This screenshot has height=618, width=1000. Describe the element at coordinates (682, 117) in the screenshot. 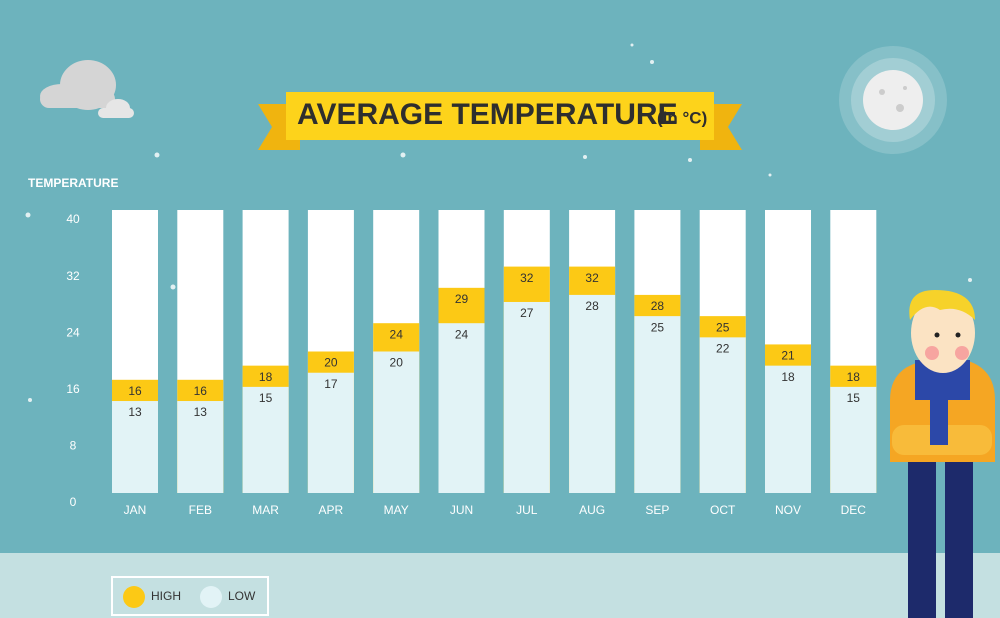

I see `title-unit: (in °C)` at that location.